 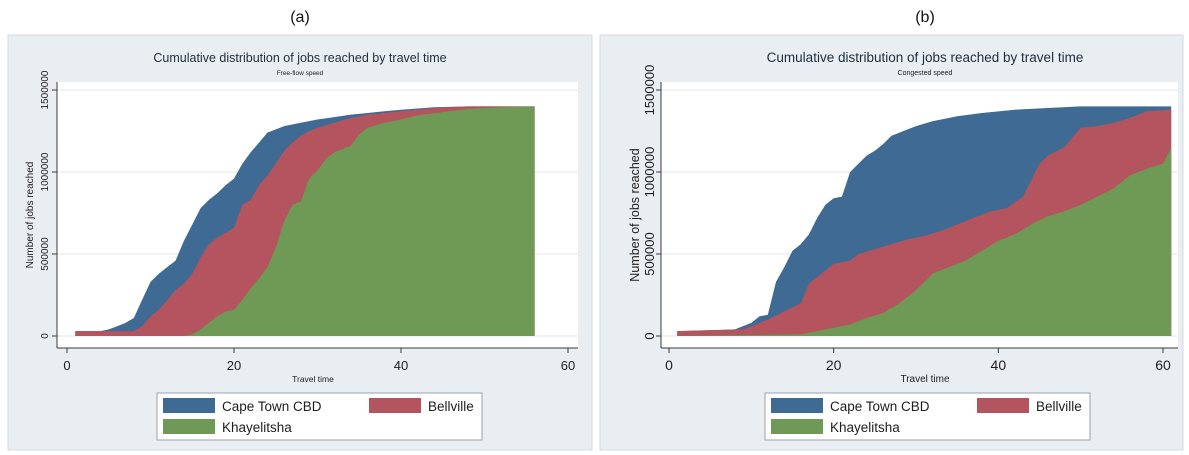 I want to click on chart-subtitle: Free-flow speed, so click(x=300, y=73).